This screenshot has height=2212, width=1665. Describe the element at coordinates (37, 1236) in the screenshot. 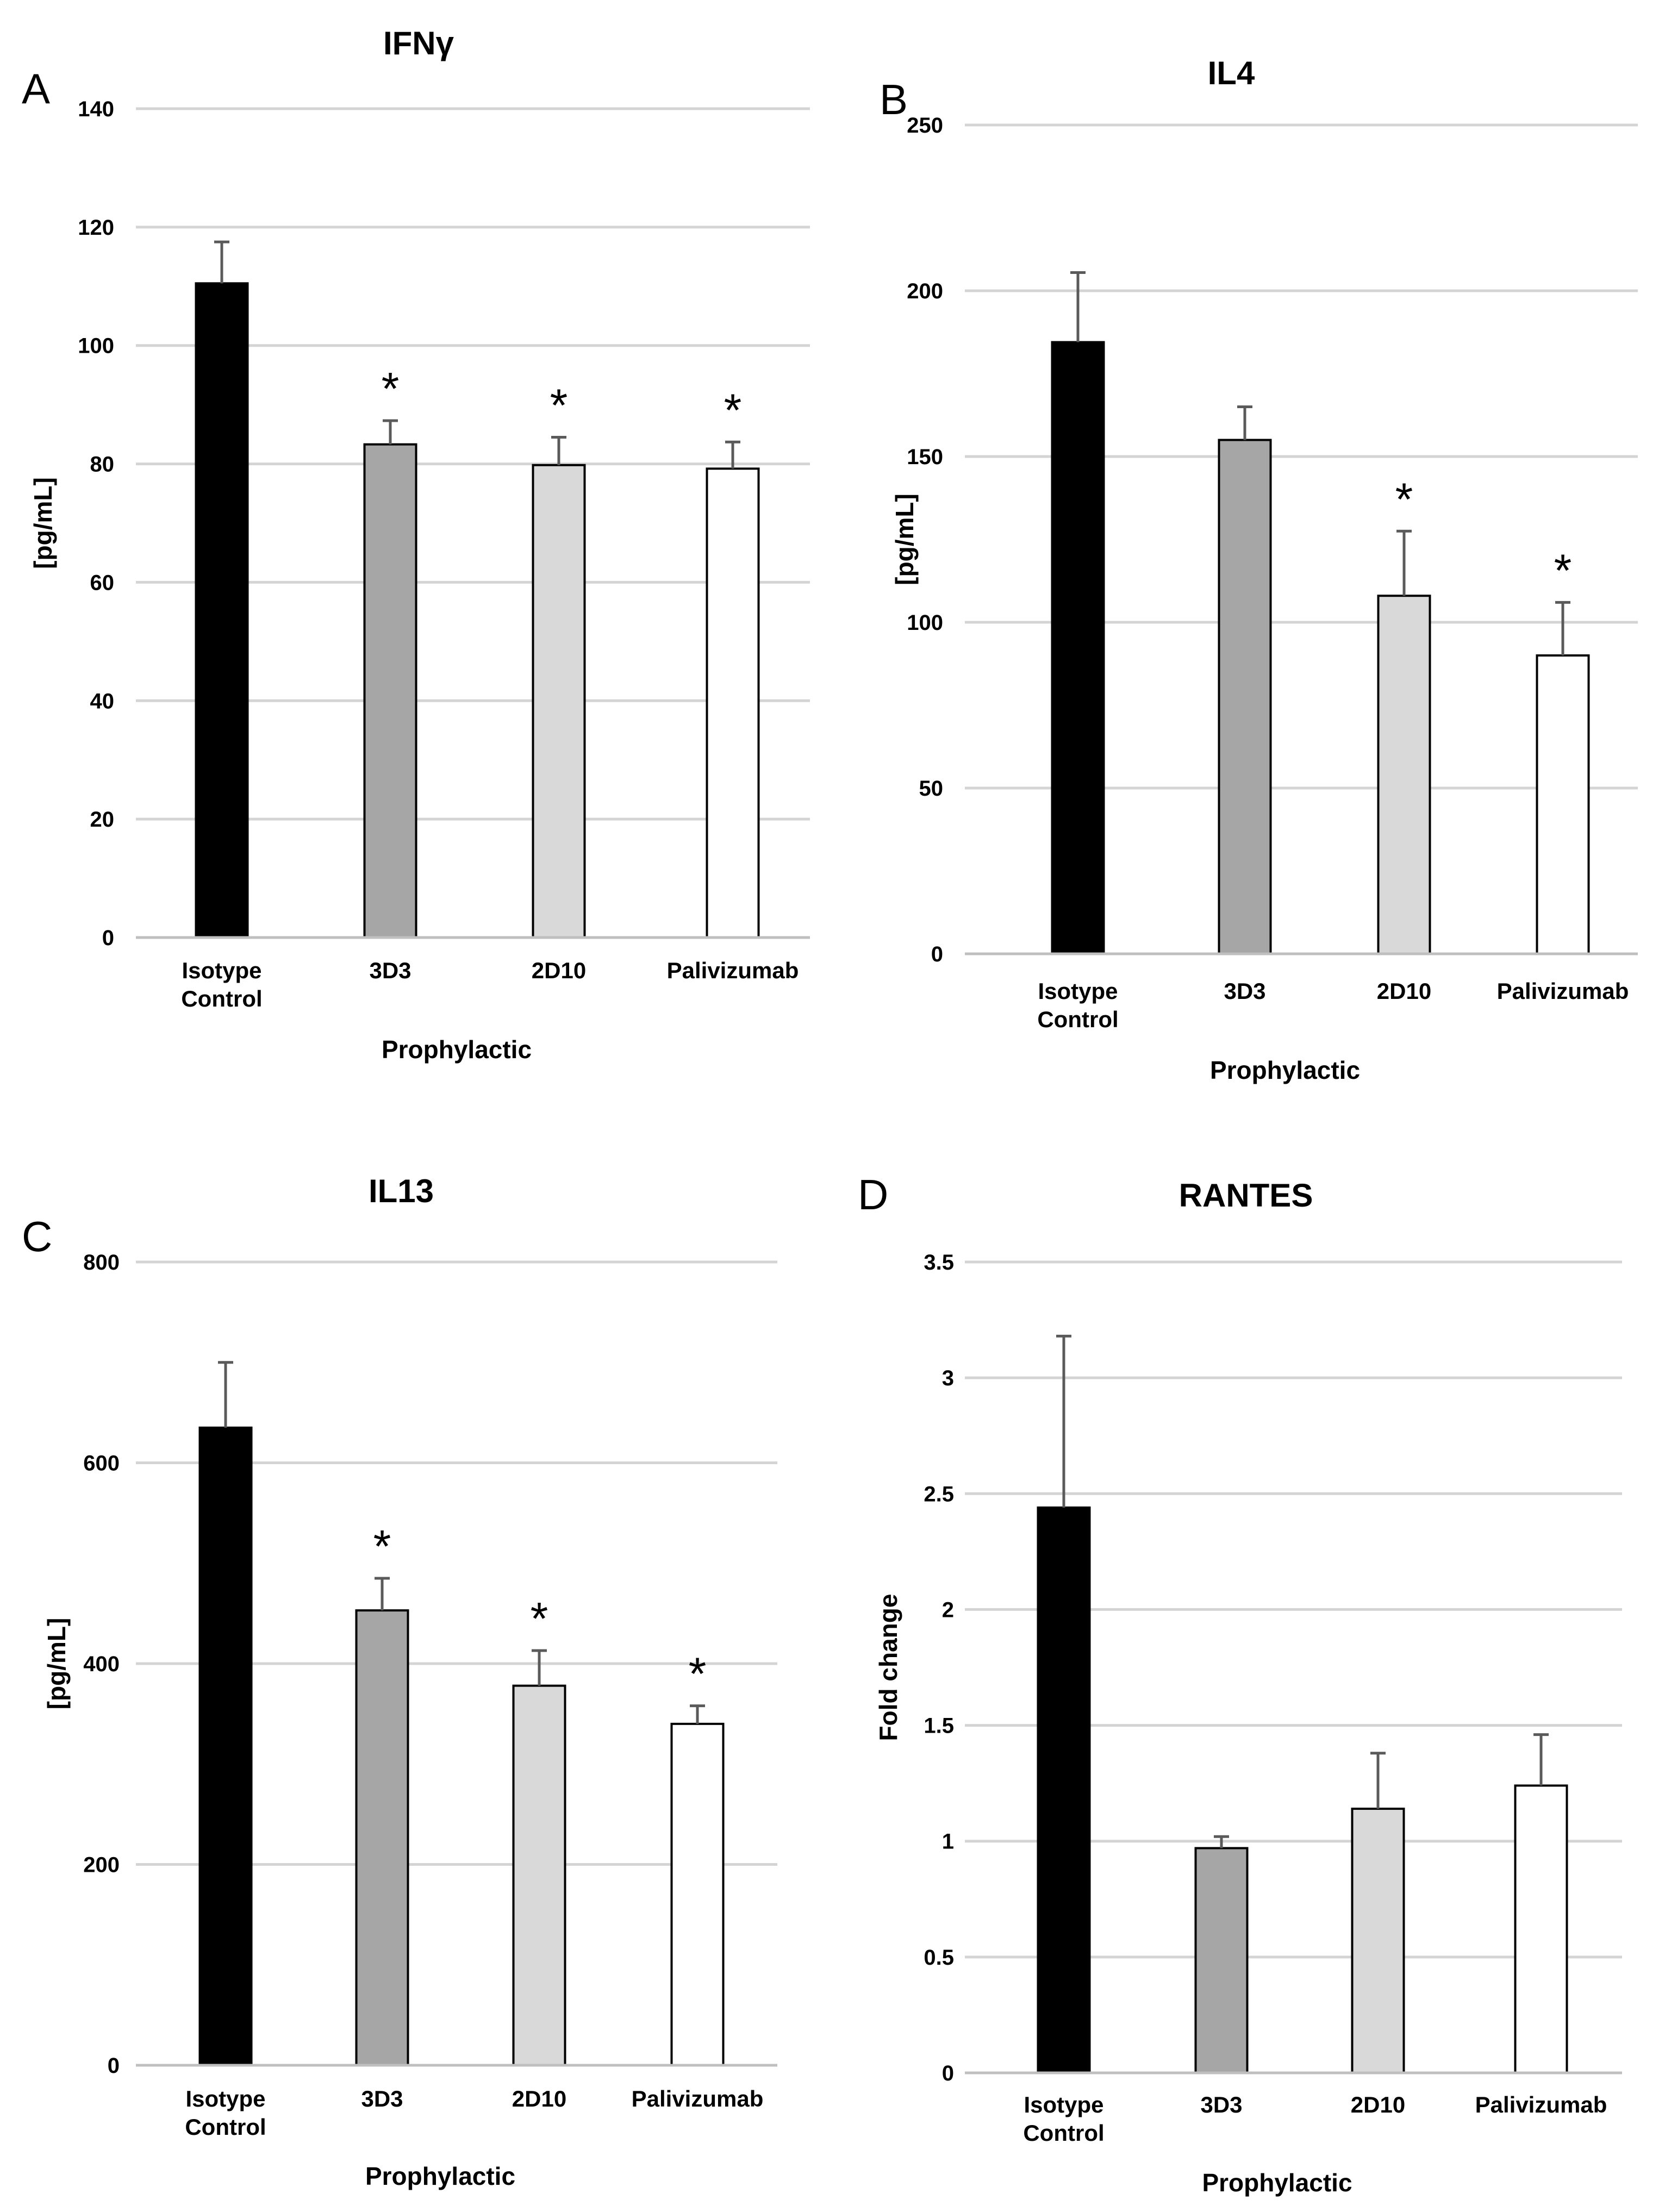

I see `panel-letter: C` at that location.